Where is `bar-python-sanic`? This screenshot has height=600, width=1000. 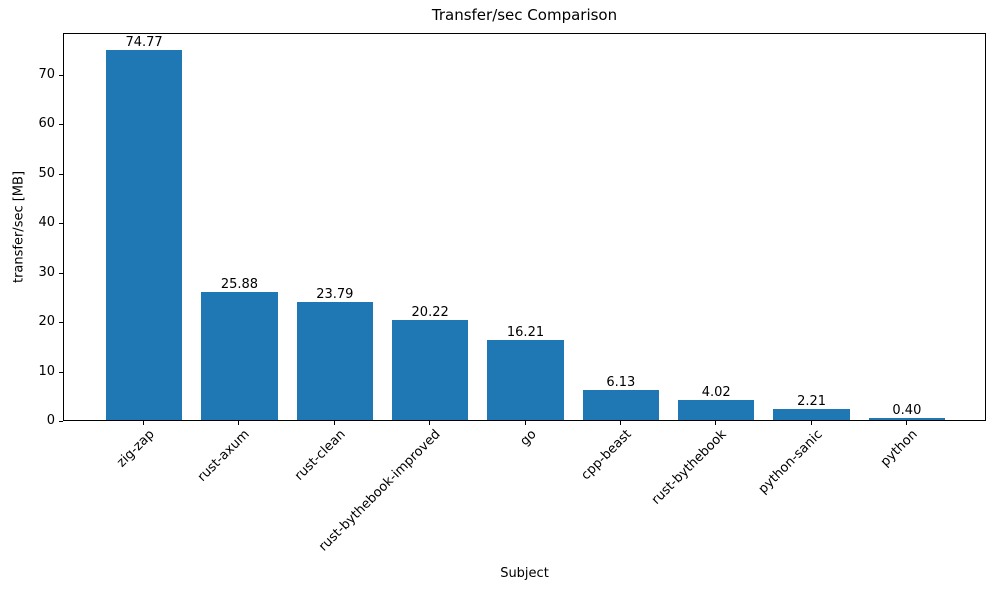
bar-python-sanic is located at coordinates (811, 414).